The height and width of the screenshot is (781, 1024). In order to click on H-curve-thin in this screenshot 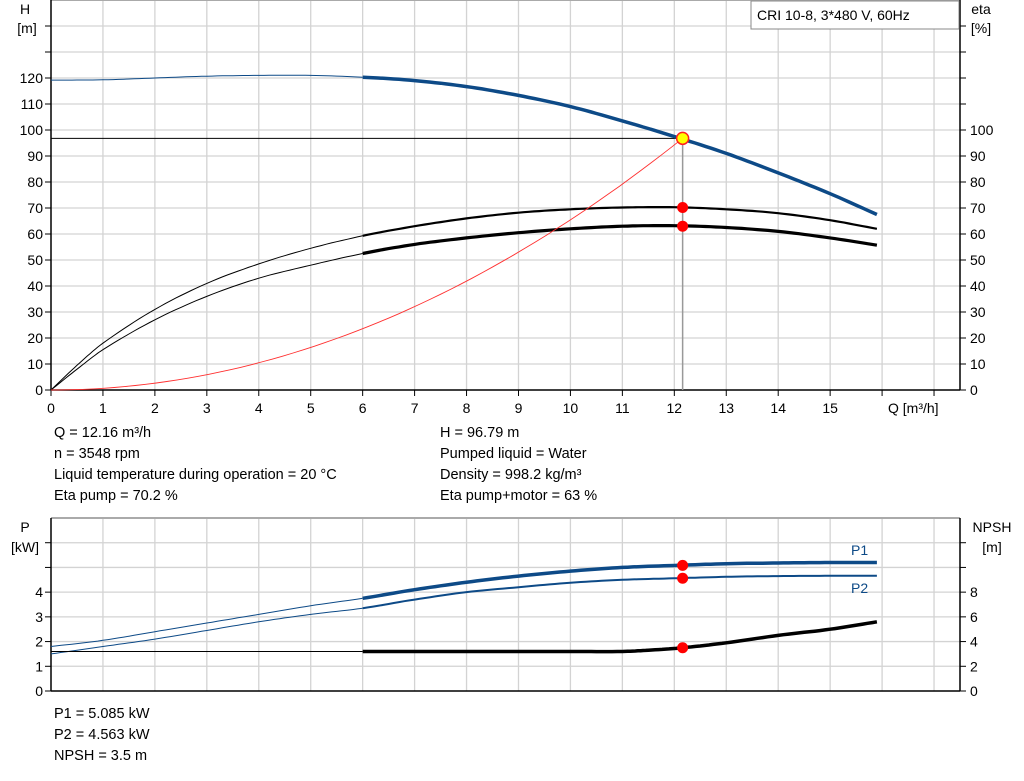, I will do `click(207, 77)`.